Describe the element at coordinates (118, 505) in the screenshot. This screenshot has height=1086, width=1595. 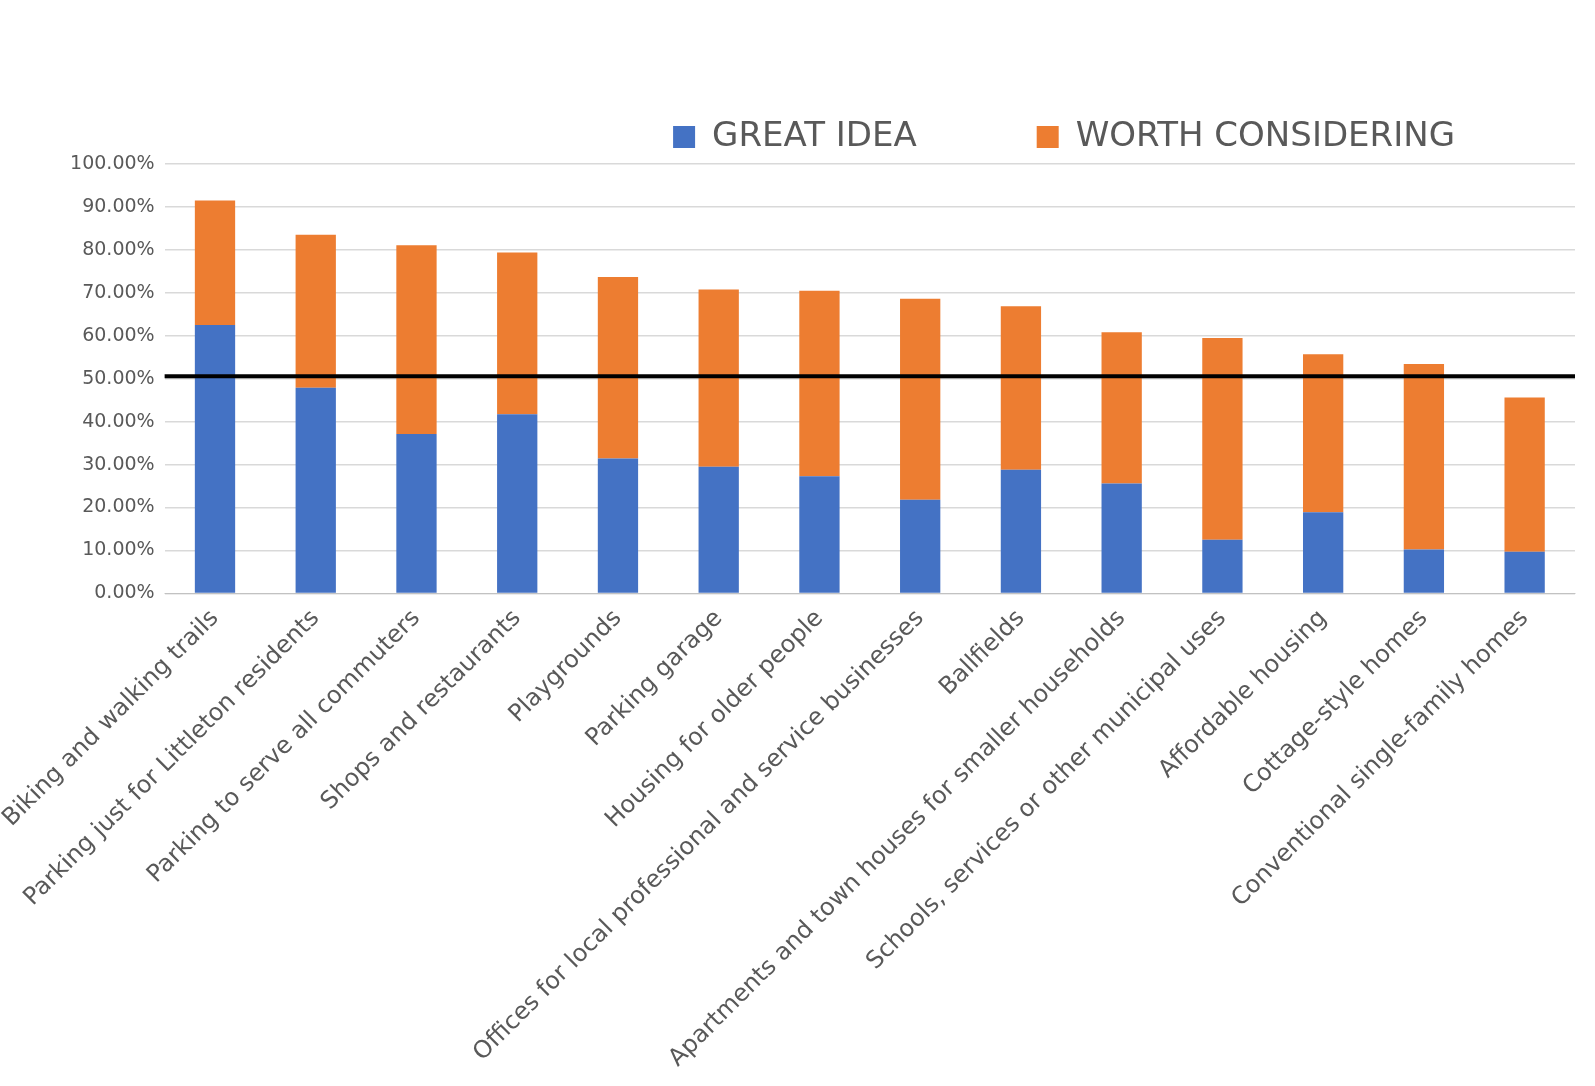
I see `y-tick-label: 20.00%` at that location.